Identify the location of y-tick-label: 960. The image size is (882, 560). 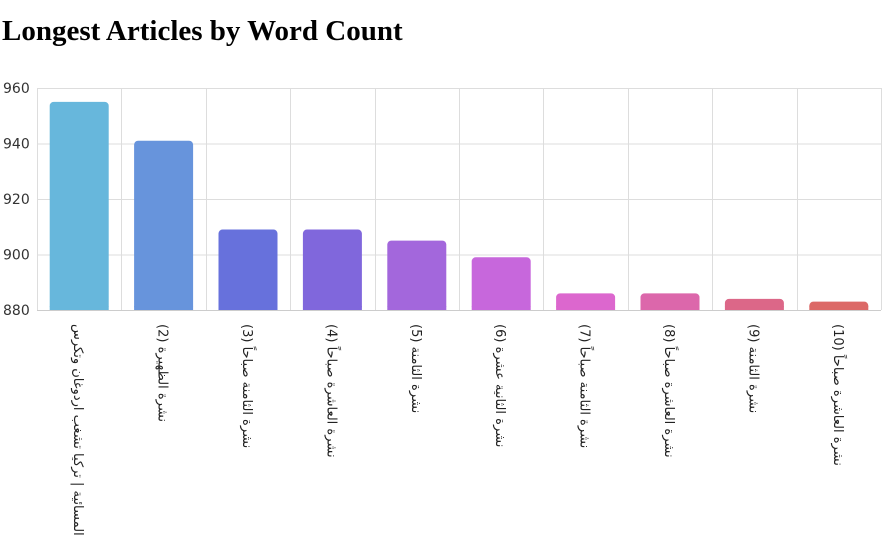
(16, 89).